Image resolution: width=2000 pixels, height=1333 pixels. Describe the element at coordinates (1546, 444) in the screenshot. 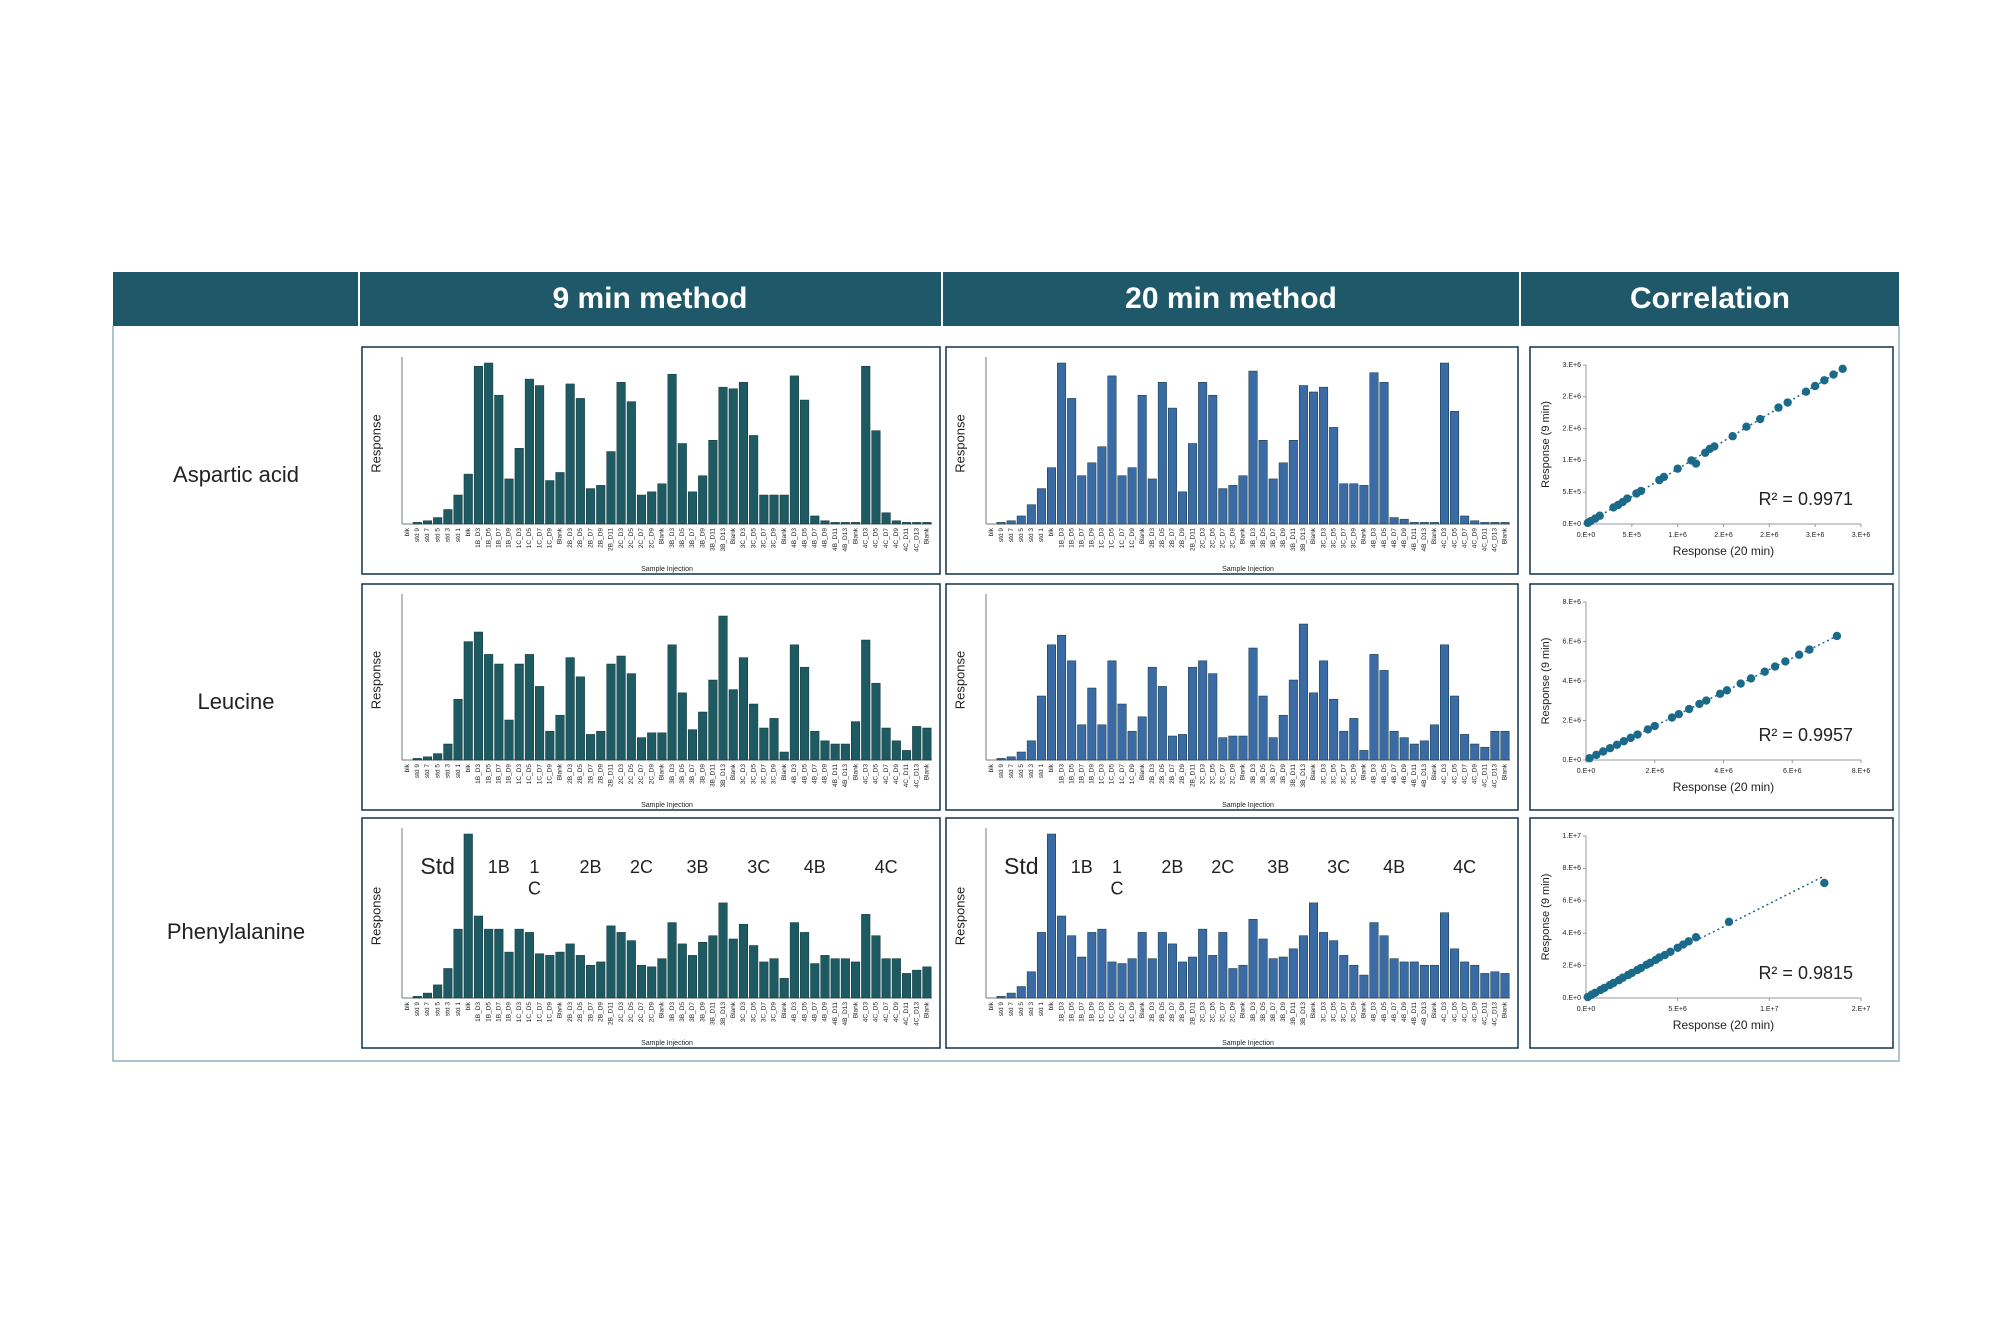

I see `y-axis-label: Response (9 min)` at that location.